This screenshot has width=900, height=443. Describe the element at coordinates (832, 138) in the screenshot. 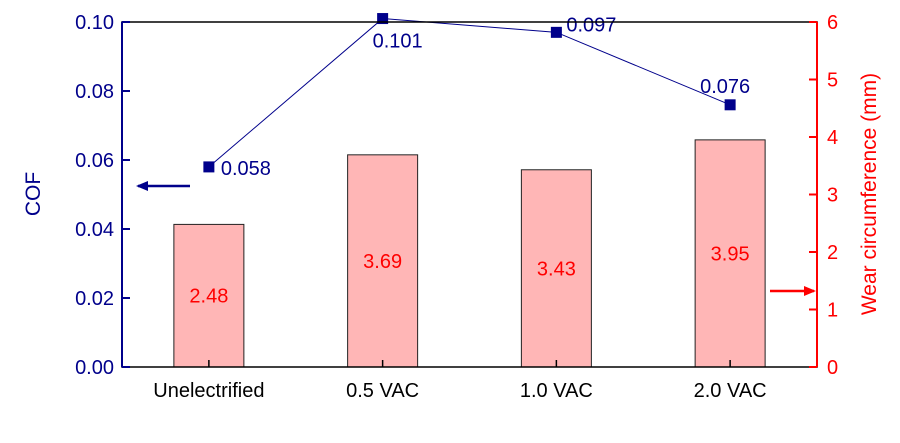

I see `right-tick-label: 4` at that location.